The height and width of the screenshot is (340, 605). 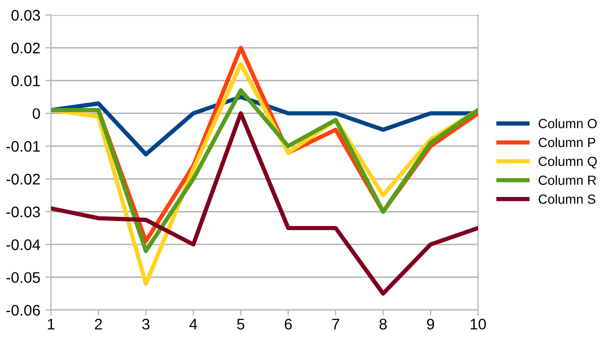 What do you see at coordinates (240, 324) in the screenshot?
I see `x-tick-label: 5` at bounding box center [240, 324].